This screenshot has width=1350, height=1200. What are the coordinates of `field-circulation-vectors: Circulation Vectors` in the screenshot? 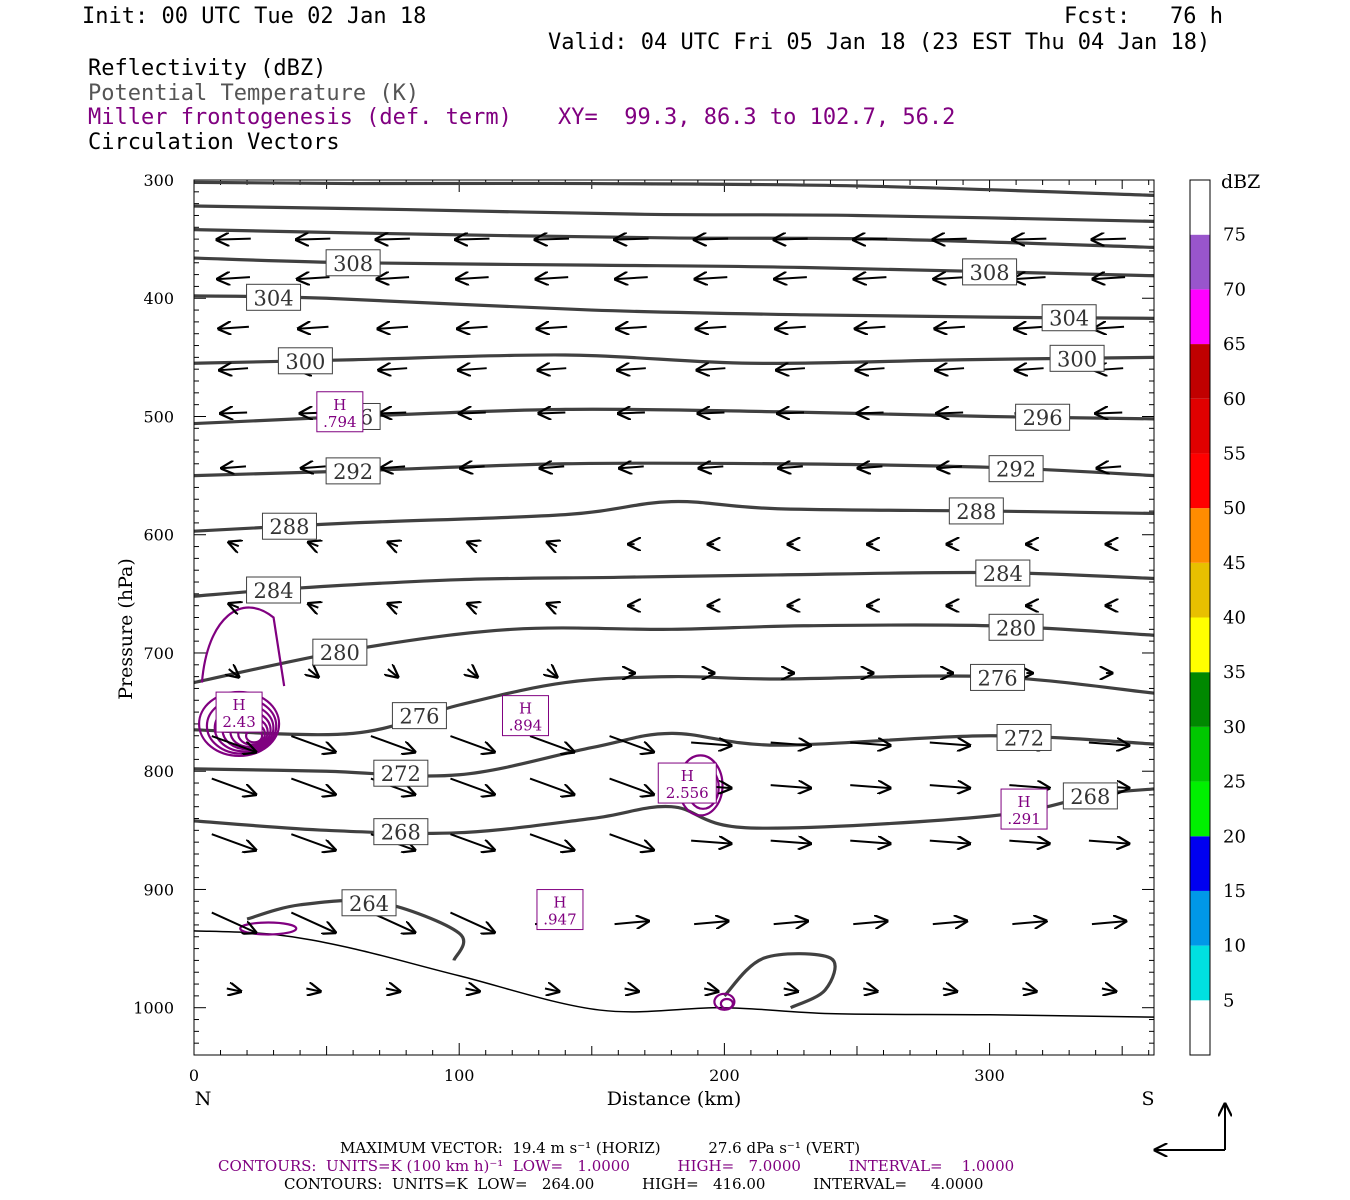 It's located at (214, 142).